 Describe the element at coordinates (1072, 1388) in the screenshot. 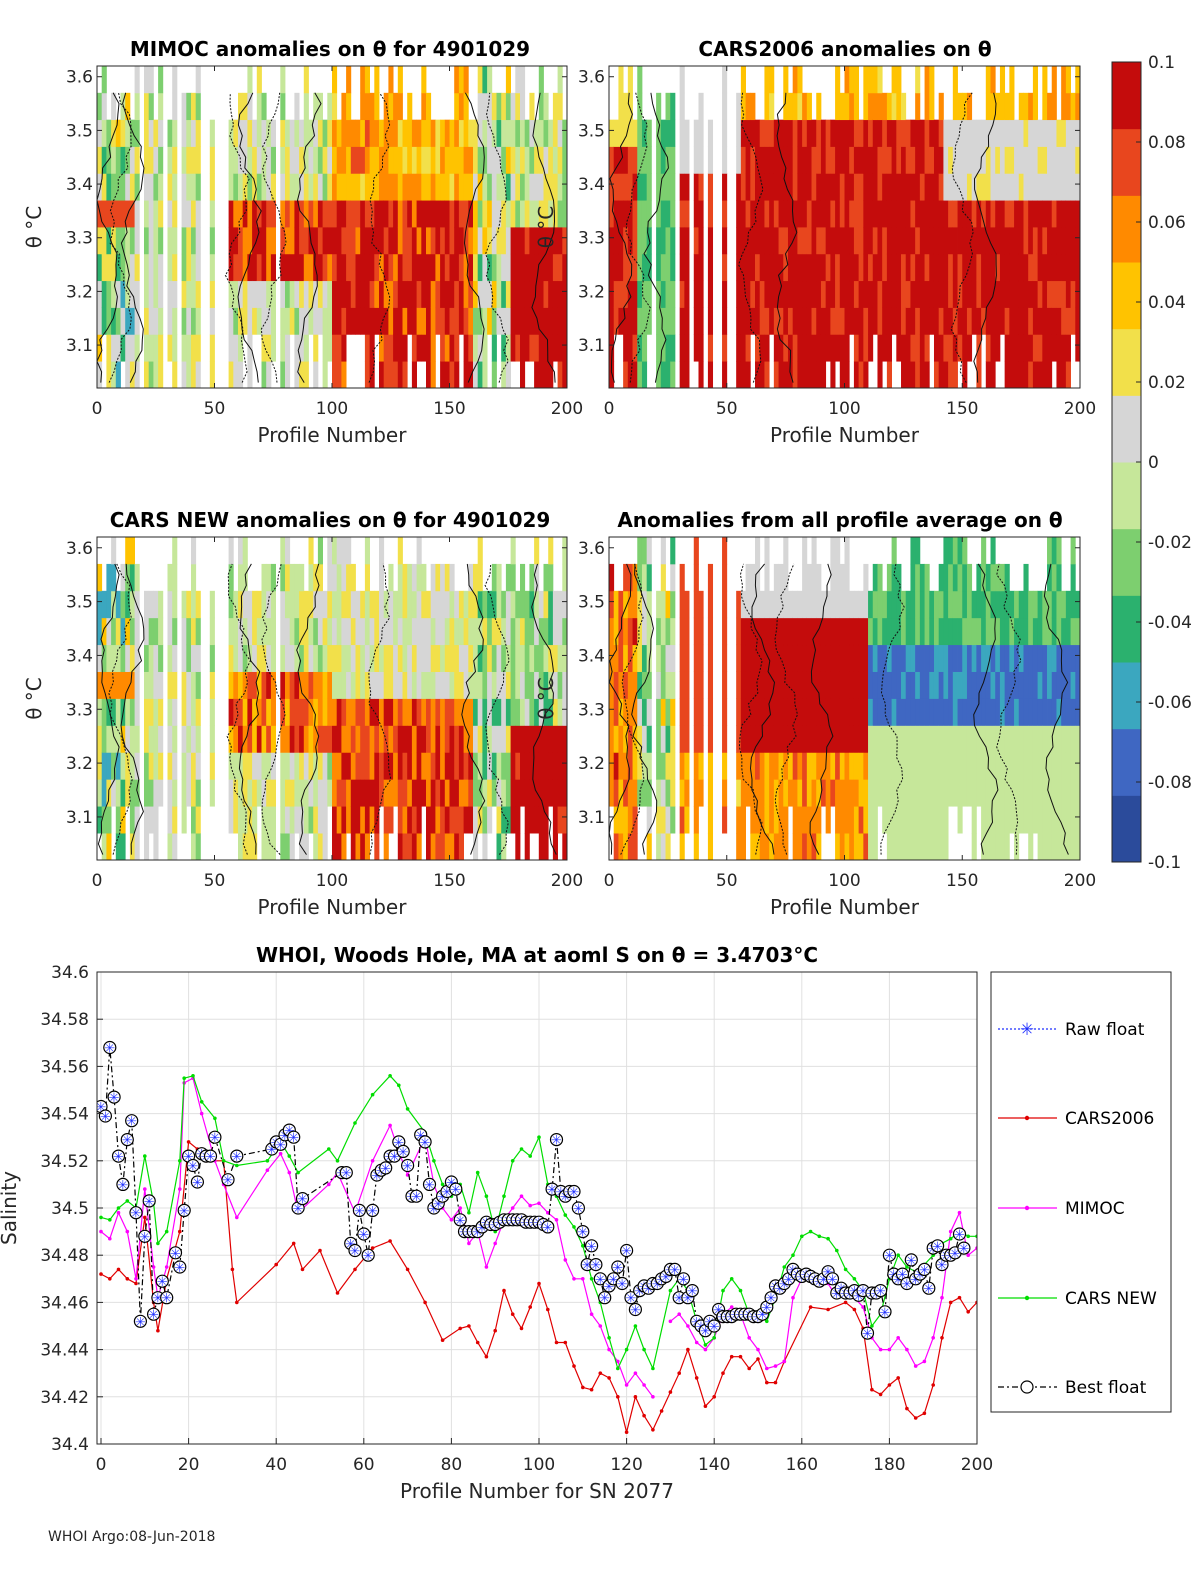

I see `legend-entry-best-float: Best float` at that location.